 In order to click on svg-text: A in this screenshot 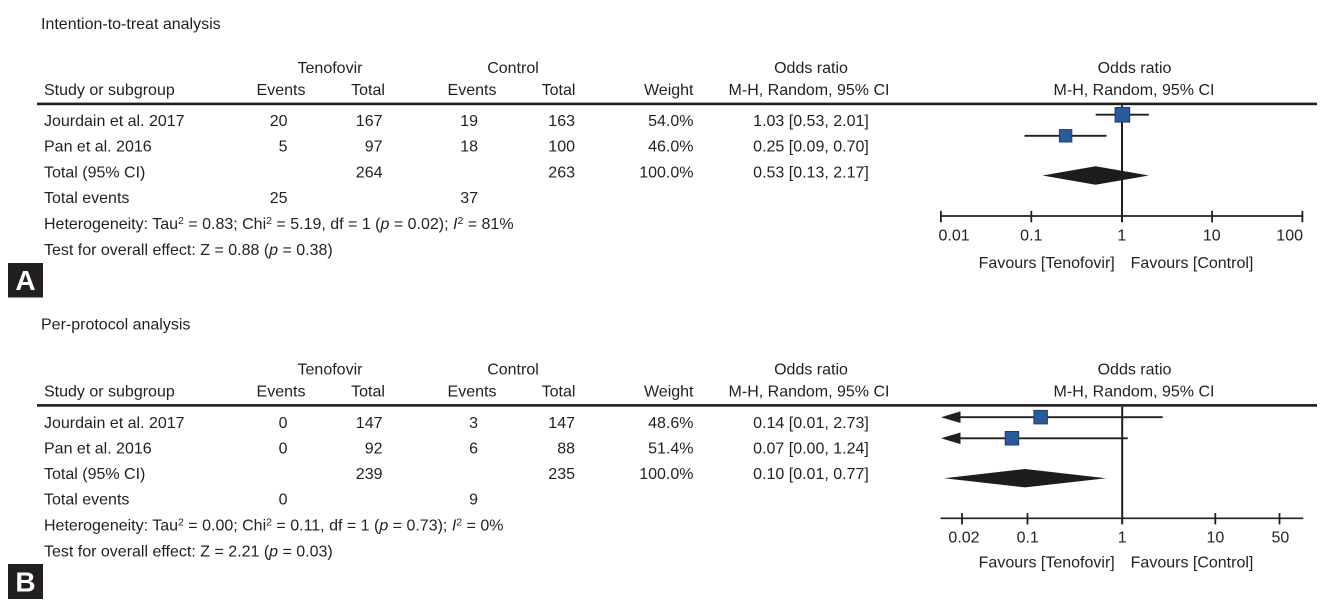, I will do `click(25, 280)`.